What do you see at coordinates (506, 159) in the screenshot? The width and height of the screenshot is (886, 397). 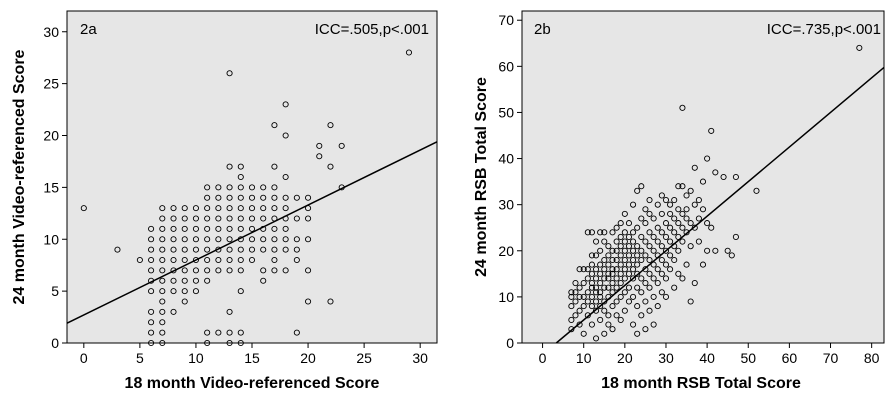 I see `y-tick-label-2b: 40` at bounding box center [506, 159].